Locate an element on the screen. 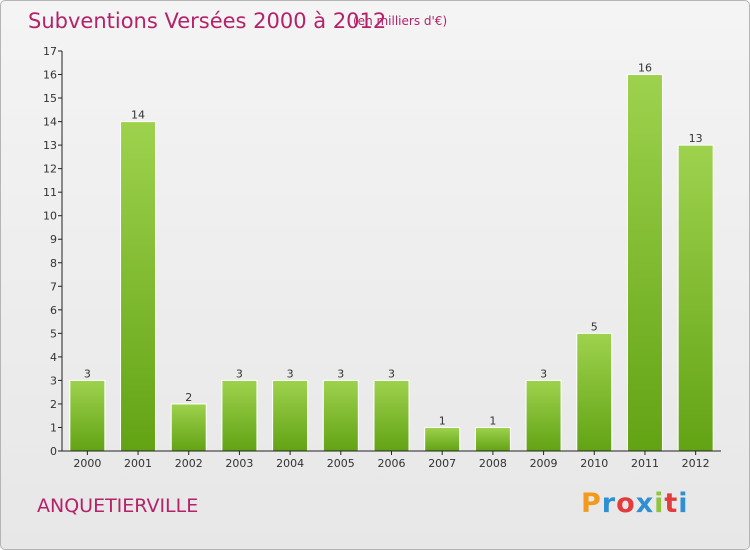 This screenshot has height=550, width=750. y-tick-label: 5 is located at coordinates (53, 333).